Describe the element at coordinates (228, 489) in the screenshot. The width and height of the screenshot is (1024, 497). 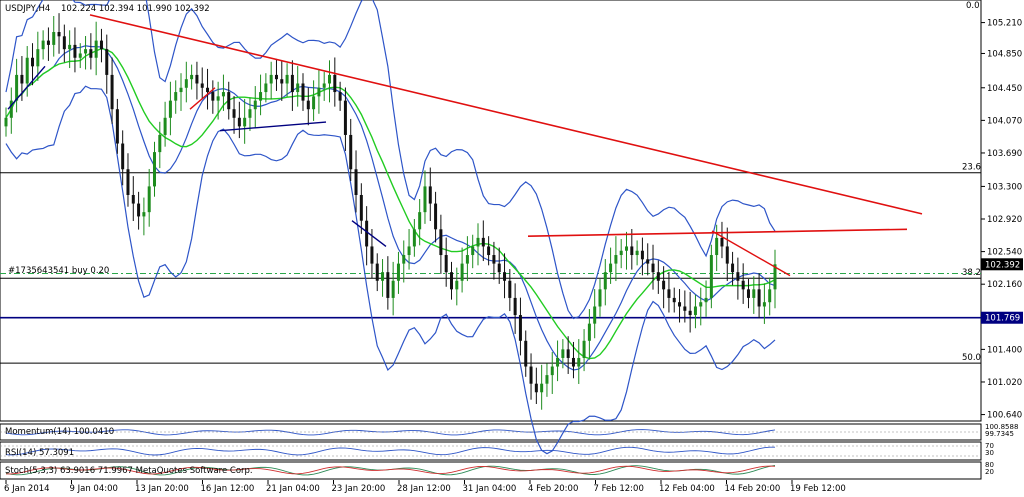
I see `time-label: 16 Jan 12:00` at that location.